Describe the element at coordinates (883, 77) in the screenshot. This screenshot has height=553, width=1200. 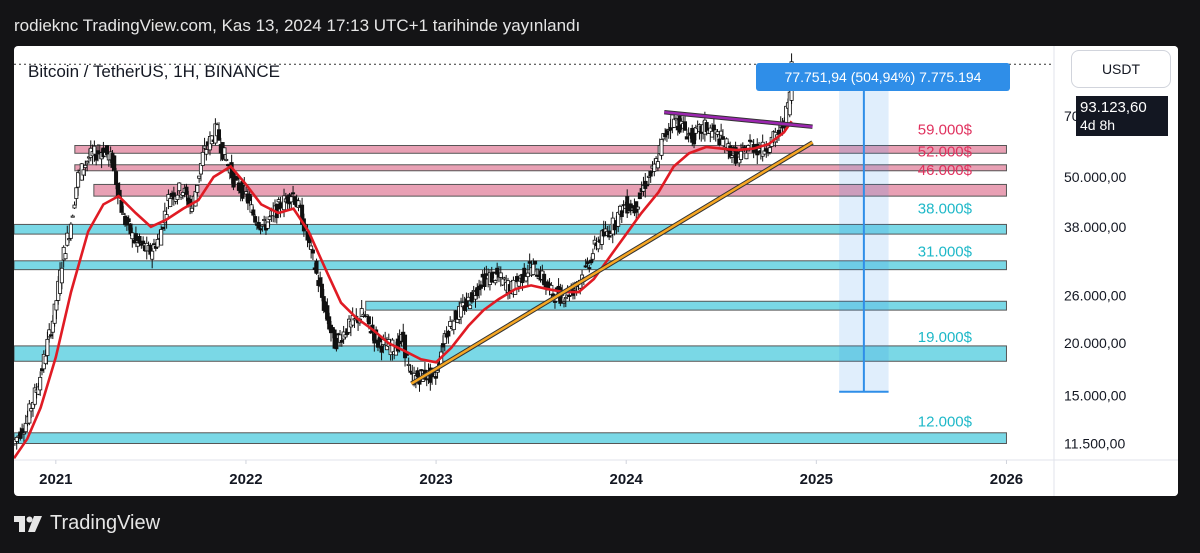
I see `measure-label: 77.751,94 (504,94%) 7.775.194` at that location.